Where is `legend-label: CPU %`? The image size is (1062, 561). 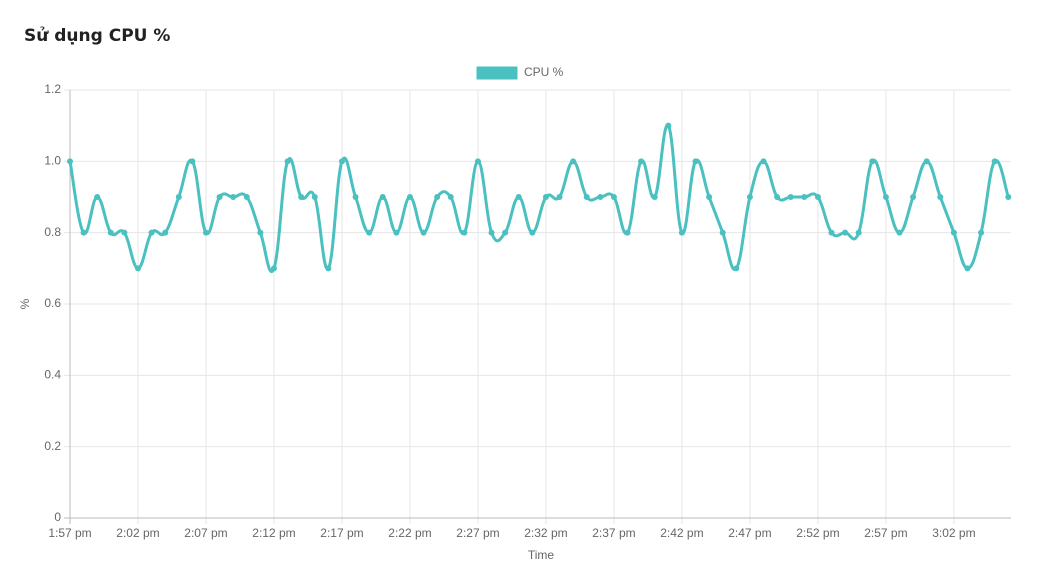 legend-label: CPU % is located at coordinates (544, 72).